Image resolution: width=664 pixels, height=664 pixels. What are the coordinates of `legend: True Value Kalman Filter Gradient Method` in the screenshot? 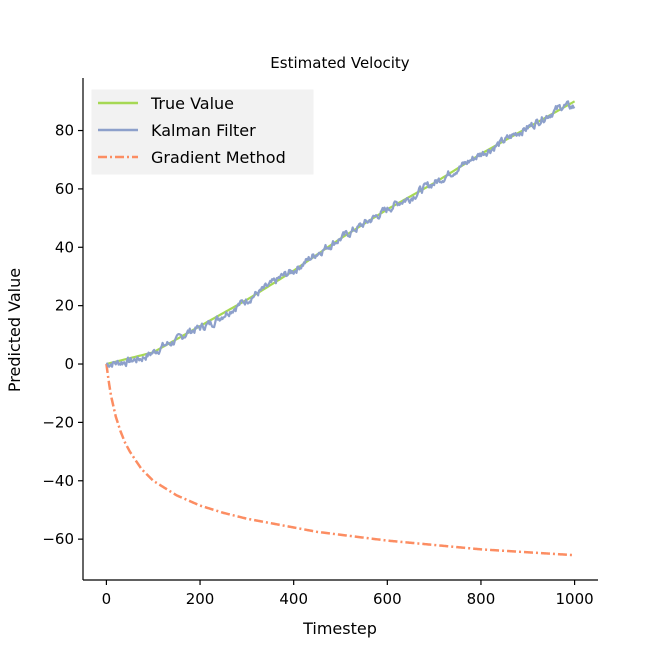 It's located at (202, 132).